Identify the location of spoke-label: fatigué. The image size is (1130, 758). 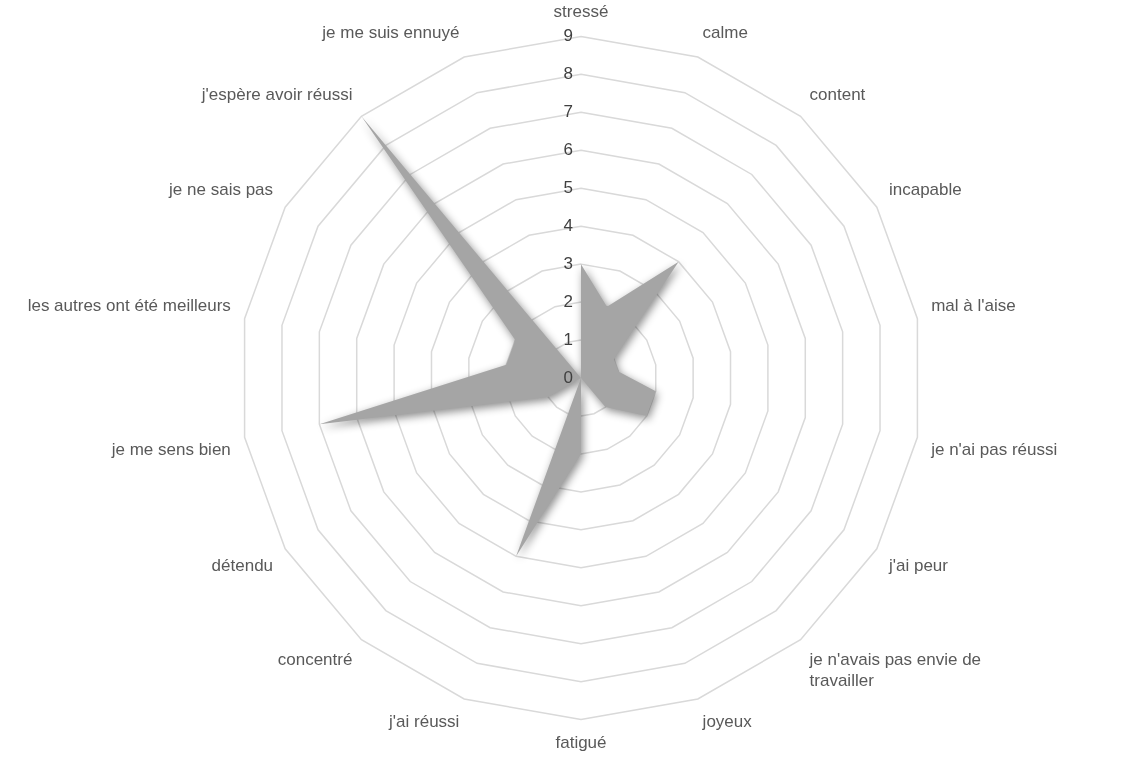
(581, 743).